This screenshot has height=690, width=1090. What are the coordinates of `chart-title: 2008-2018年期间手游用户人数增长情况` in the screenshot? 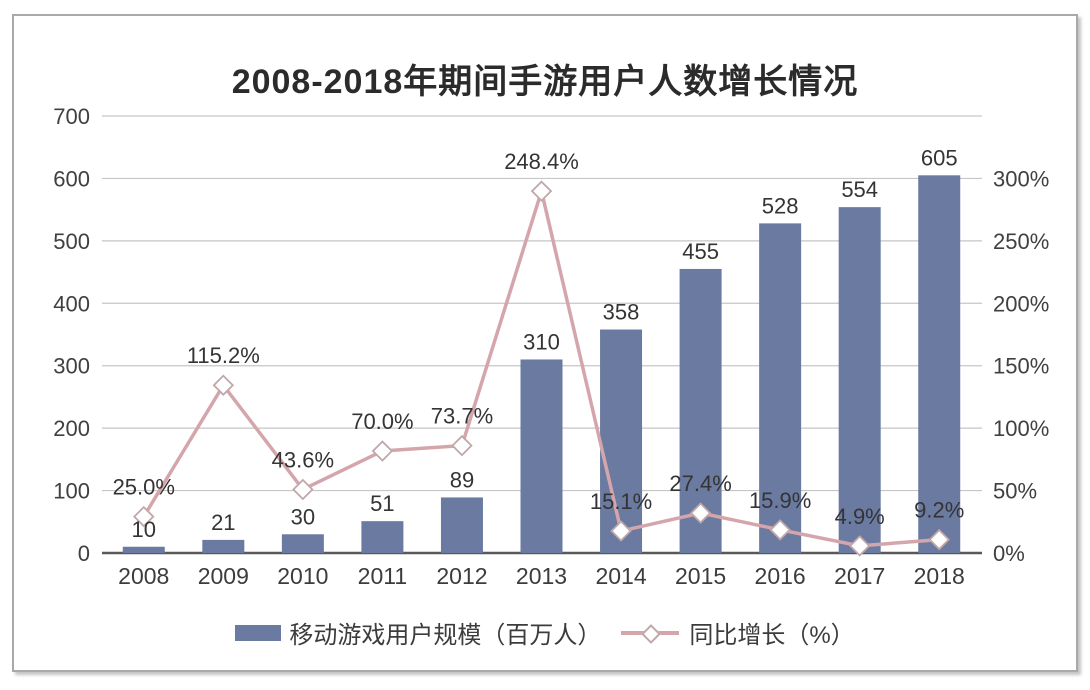 It's located at (545, 82).